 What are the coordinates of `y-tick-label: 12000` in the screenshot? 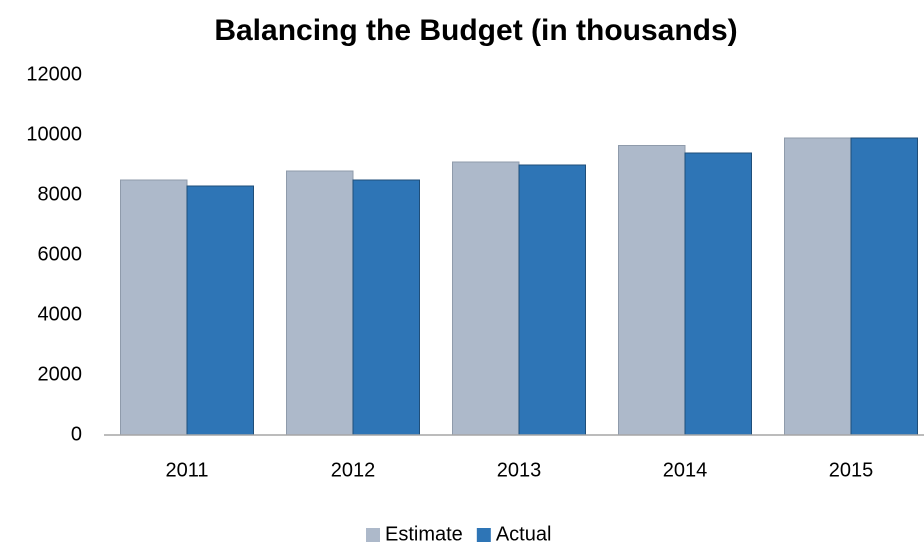 It's located at (54, 74).